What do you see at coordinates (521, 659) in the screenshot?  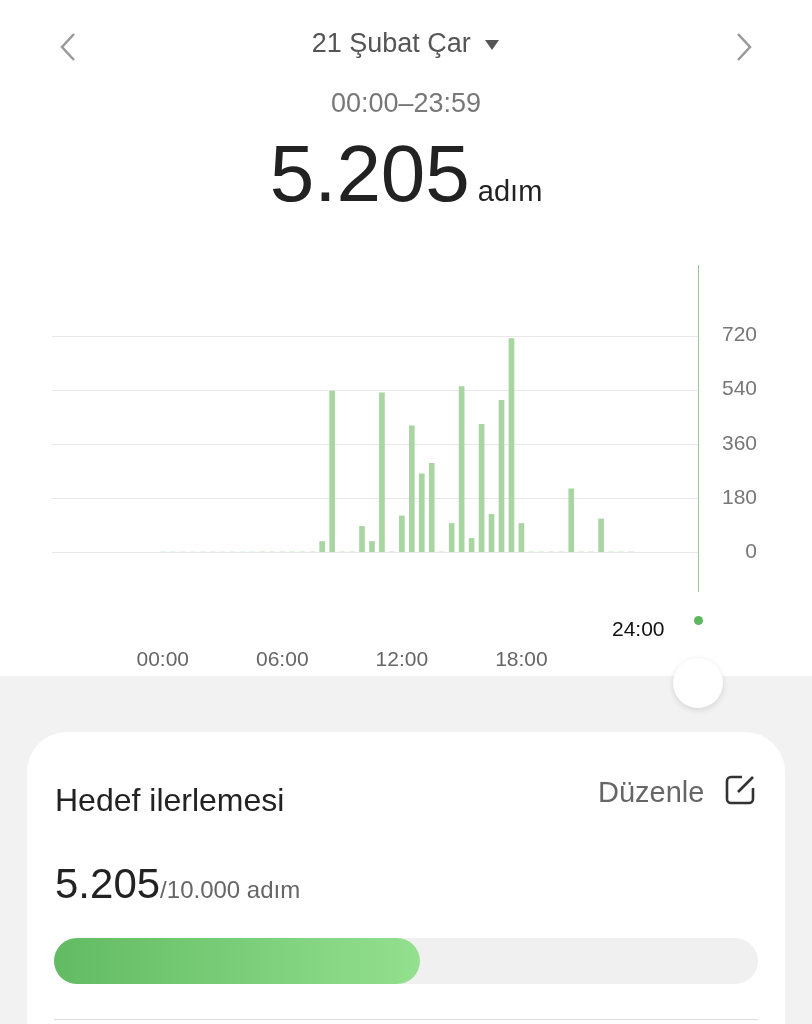 I see `x-tick-label: 18:00` at bounding box center [521, 659].